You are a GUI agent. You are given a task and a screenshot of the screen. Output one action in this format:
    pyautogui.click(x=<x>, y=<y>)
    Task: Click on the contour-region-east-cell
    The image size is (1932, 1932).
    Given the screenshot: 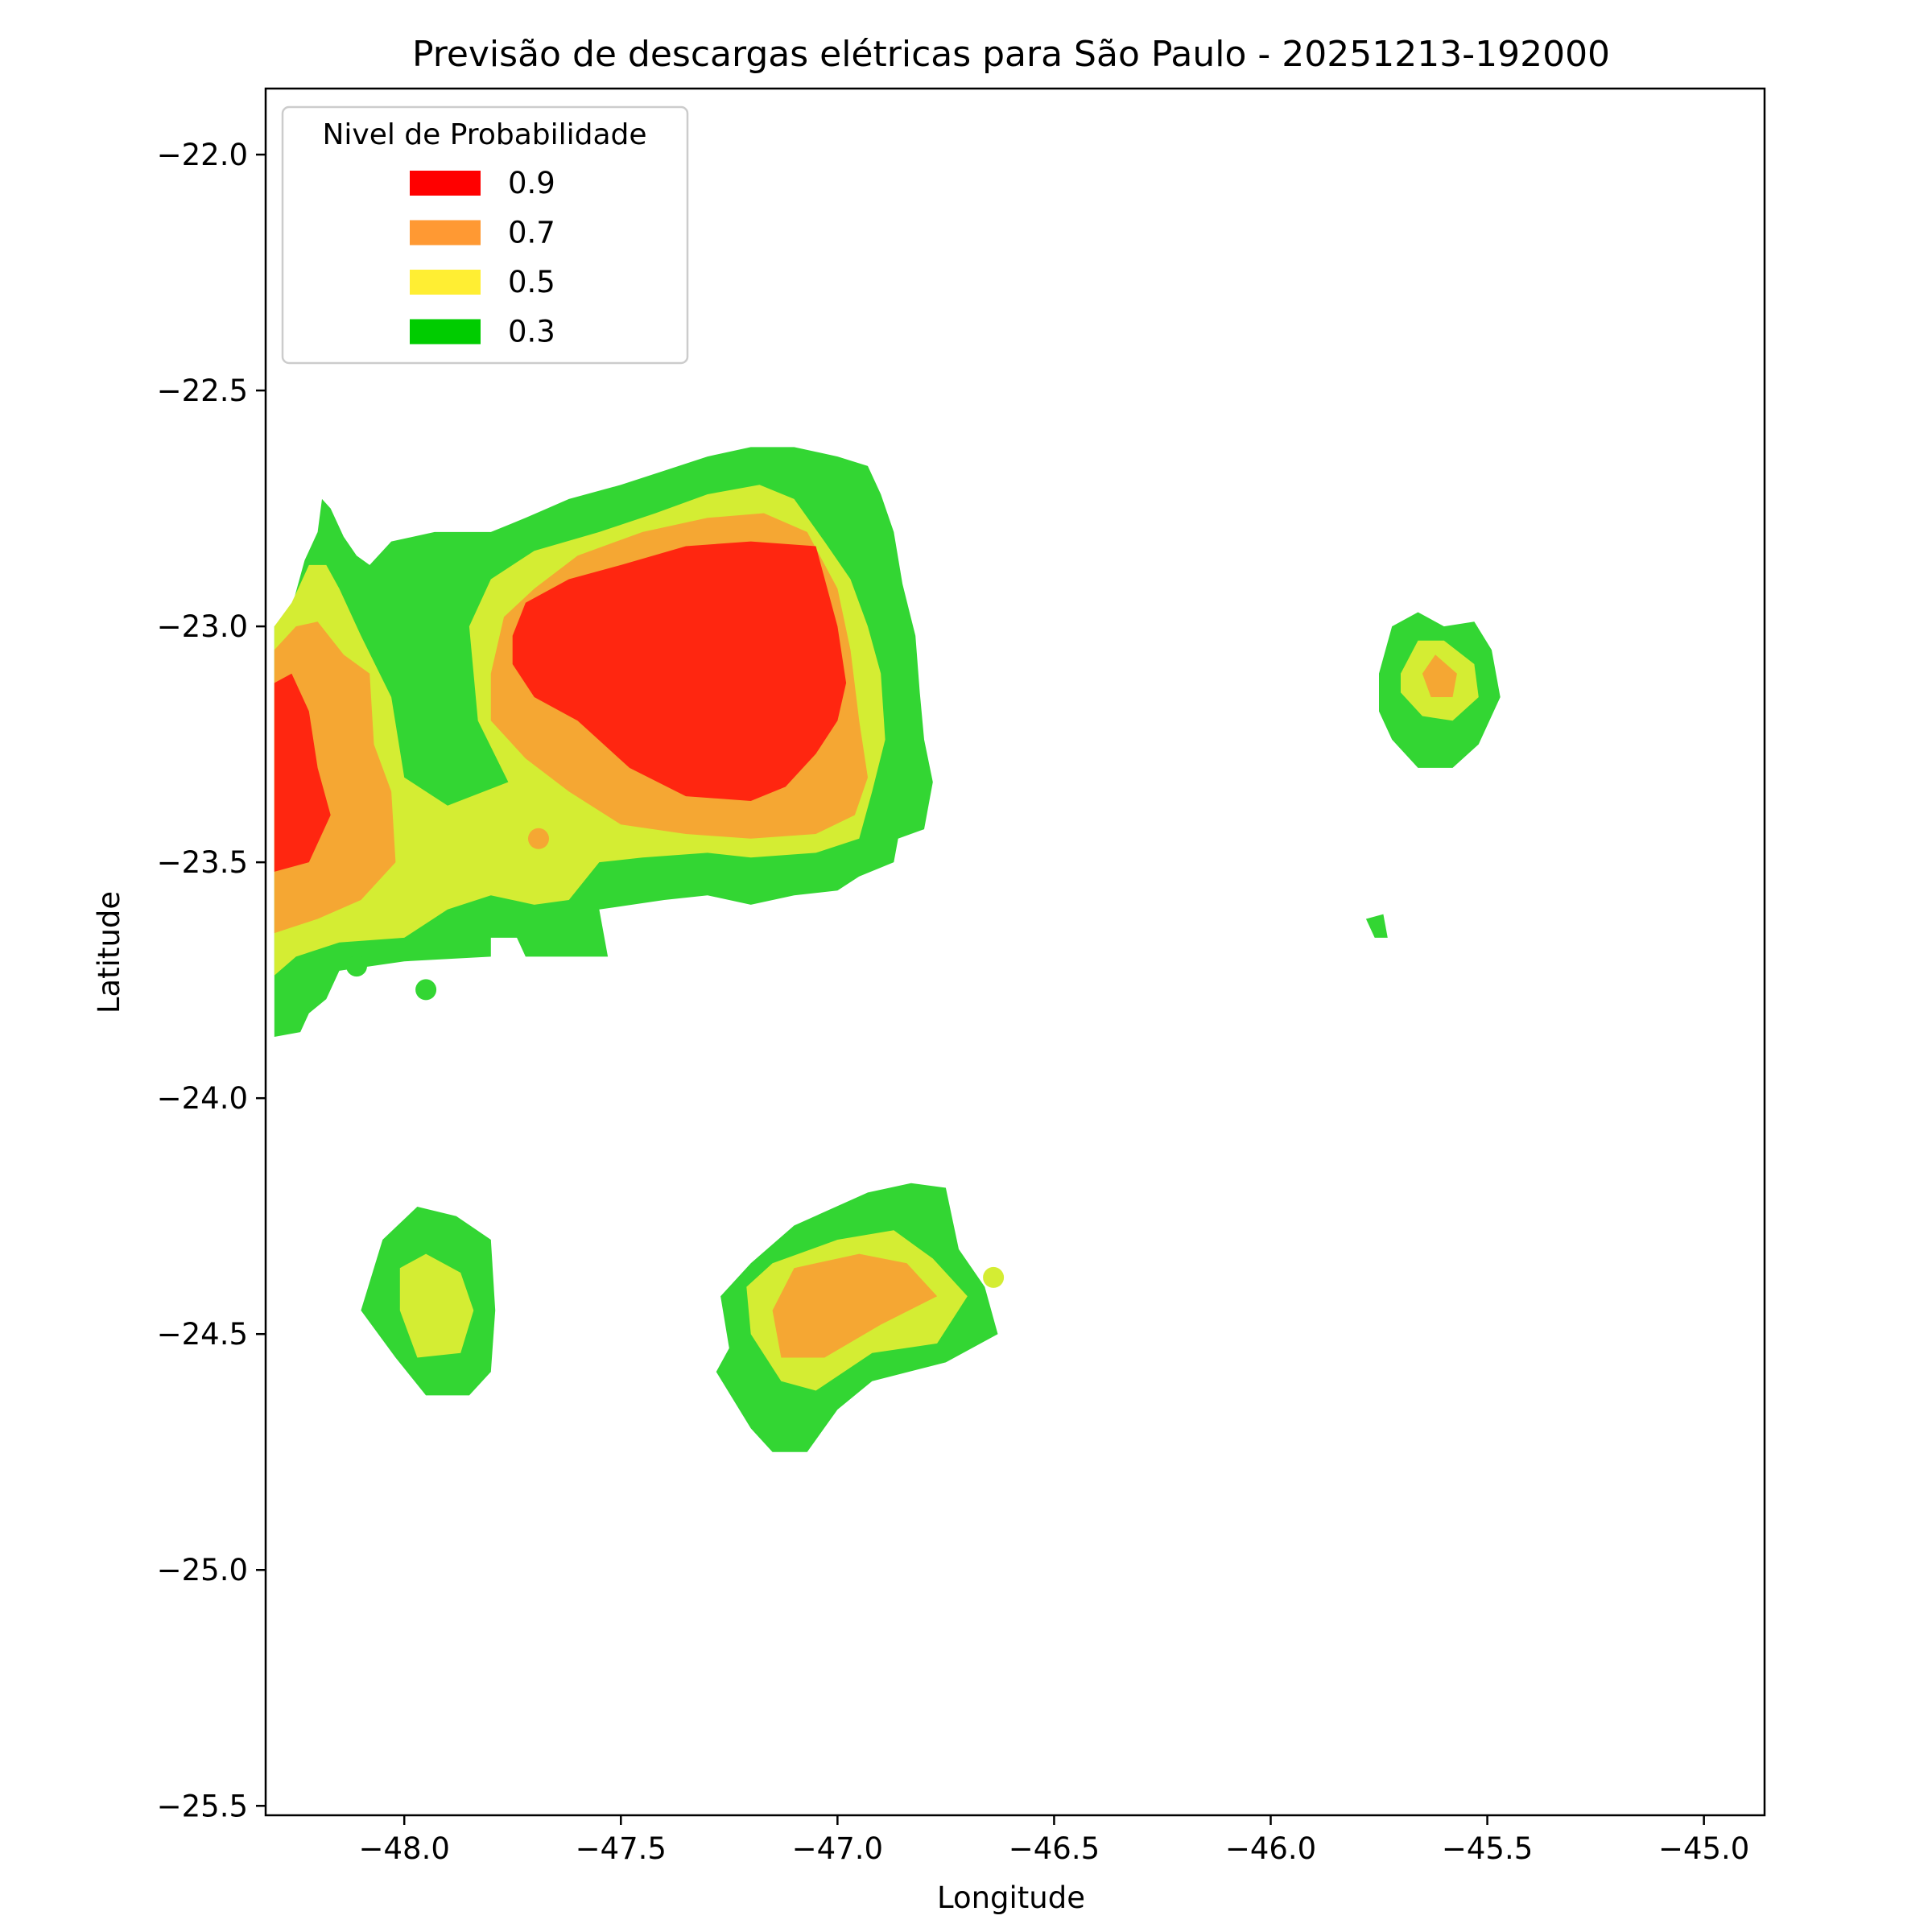 What is the action you would take?
    pyautogui.click(x=1440, y=690)
    